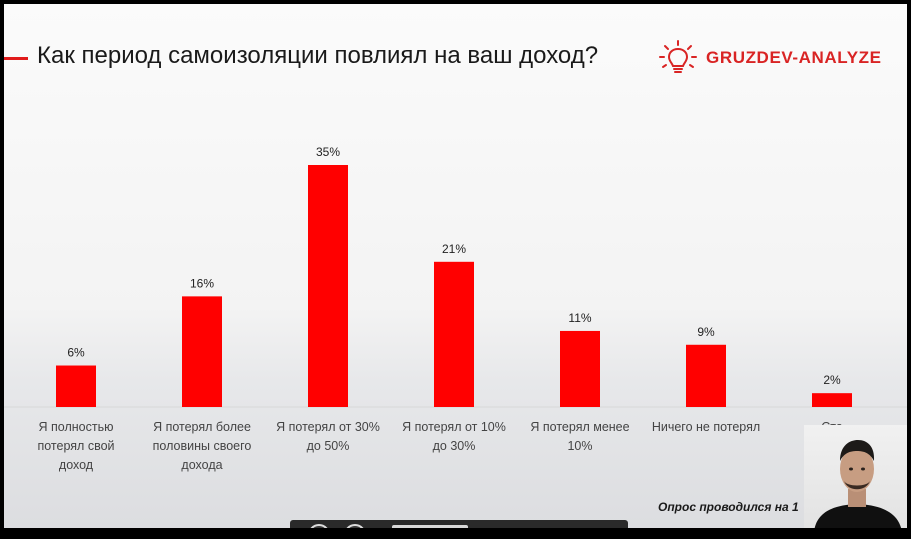 Image resolution: width=911 pixels, height=539 pixels. Describe the element at coordinates (328, 427) in the screenshot. I see `category-label-2-0: Я потерял от 30%` at that location.